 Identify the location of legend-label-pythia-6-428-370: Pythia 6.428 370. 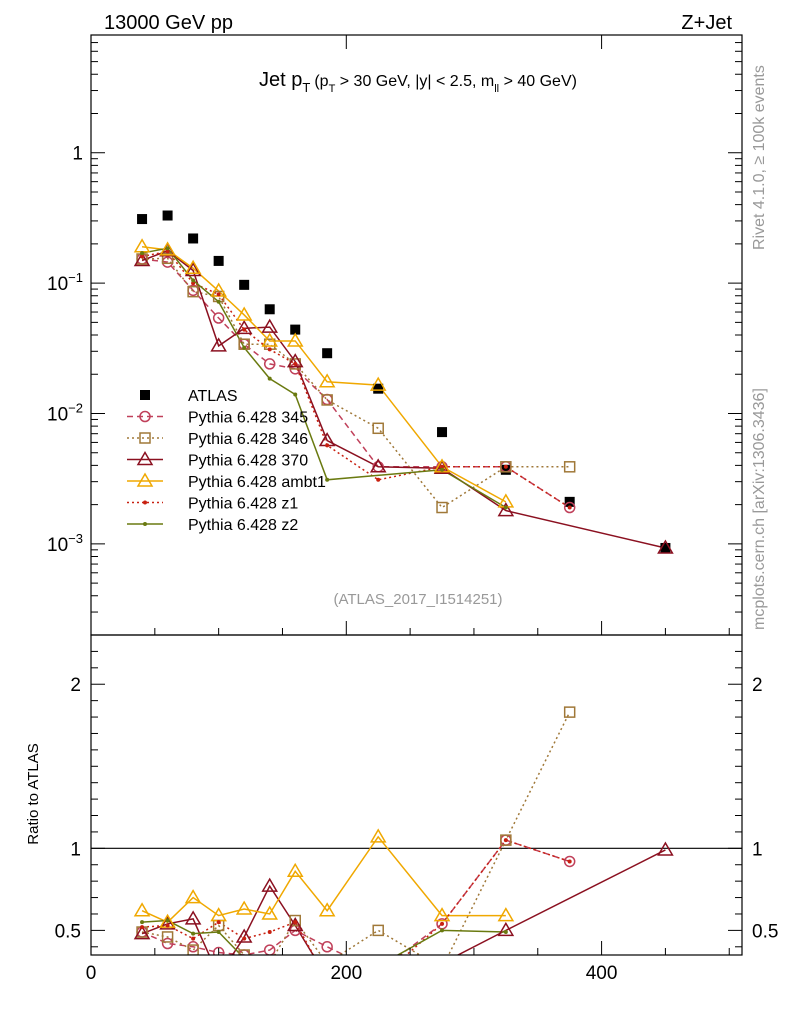
(248, 461).